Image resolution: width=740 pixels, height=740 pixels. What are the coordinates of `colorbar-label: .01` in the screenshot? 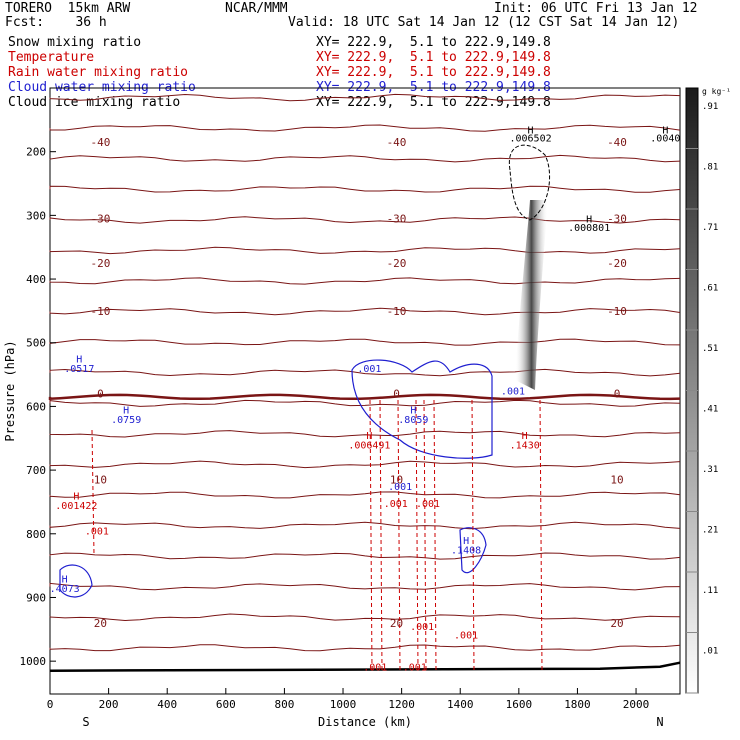 It's located at (710, 652).